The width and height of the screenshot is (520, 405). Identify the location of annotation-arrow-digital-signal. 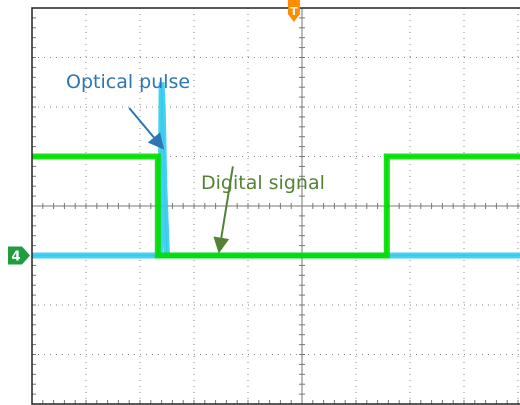
(223, 210).